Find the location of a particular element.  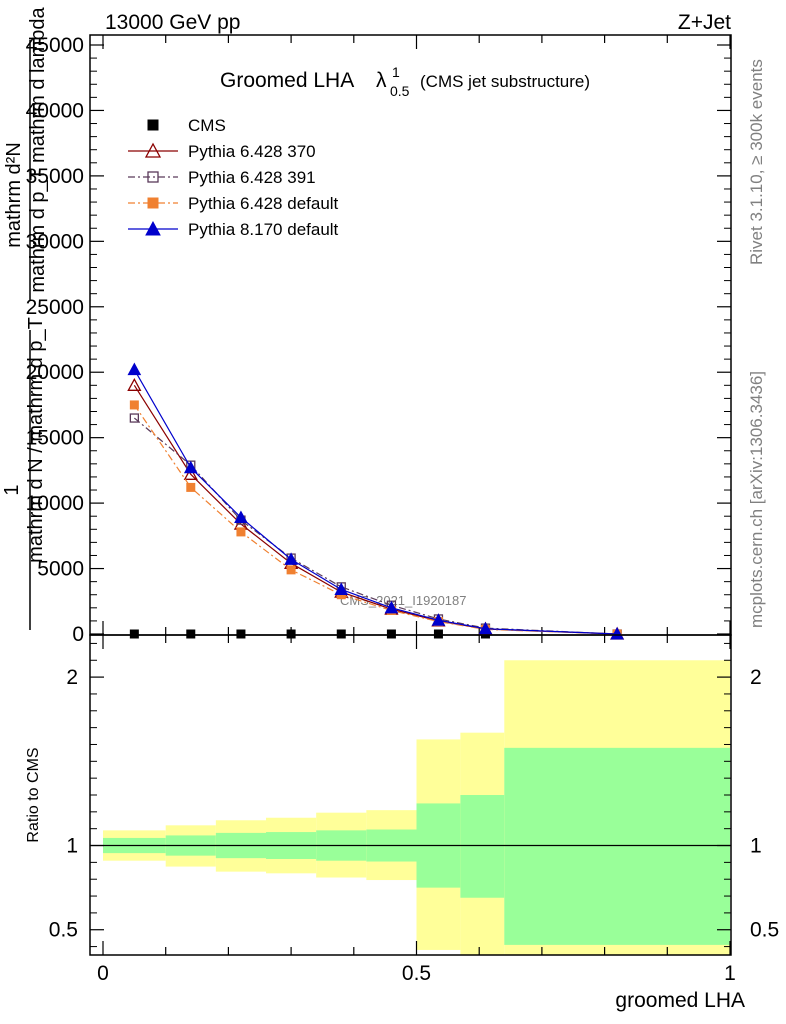

x-axis-label: groomed LHA is located at coordinates (680, 1000).